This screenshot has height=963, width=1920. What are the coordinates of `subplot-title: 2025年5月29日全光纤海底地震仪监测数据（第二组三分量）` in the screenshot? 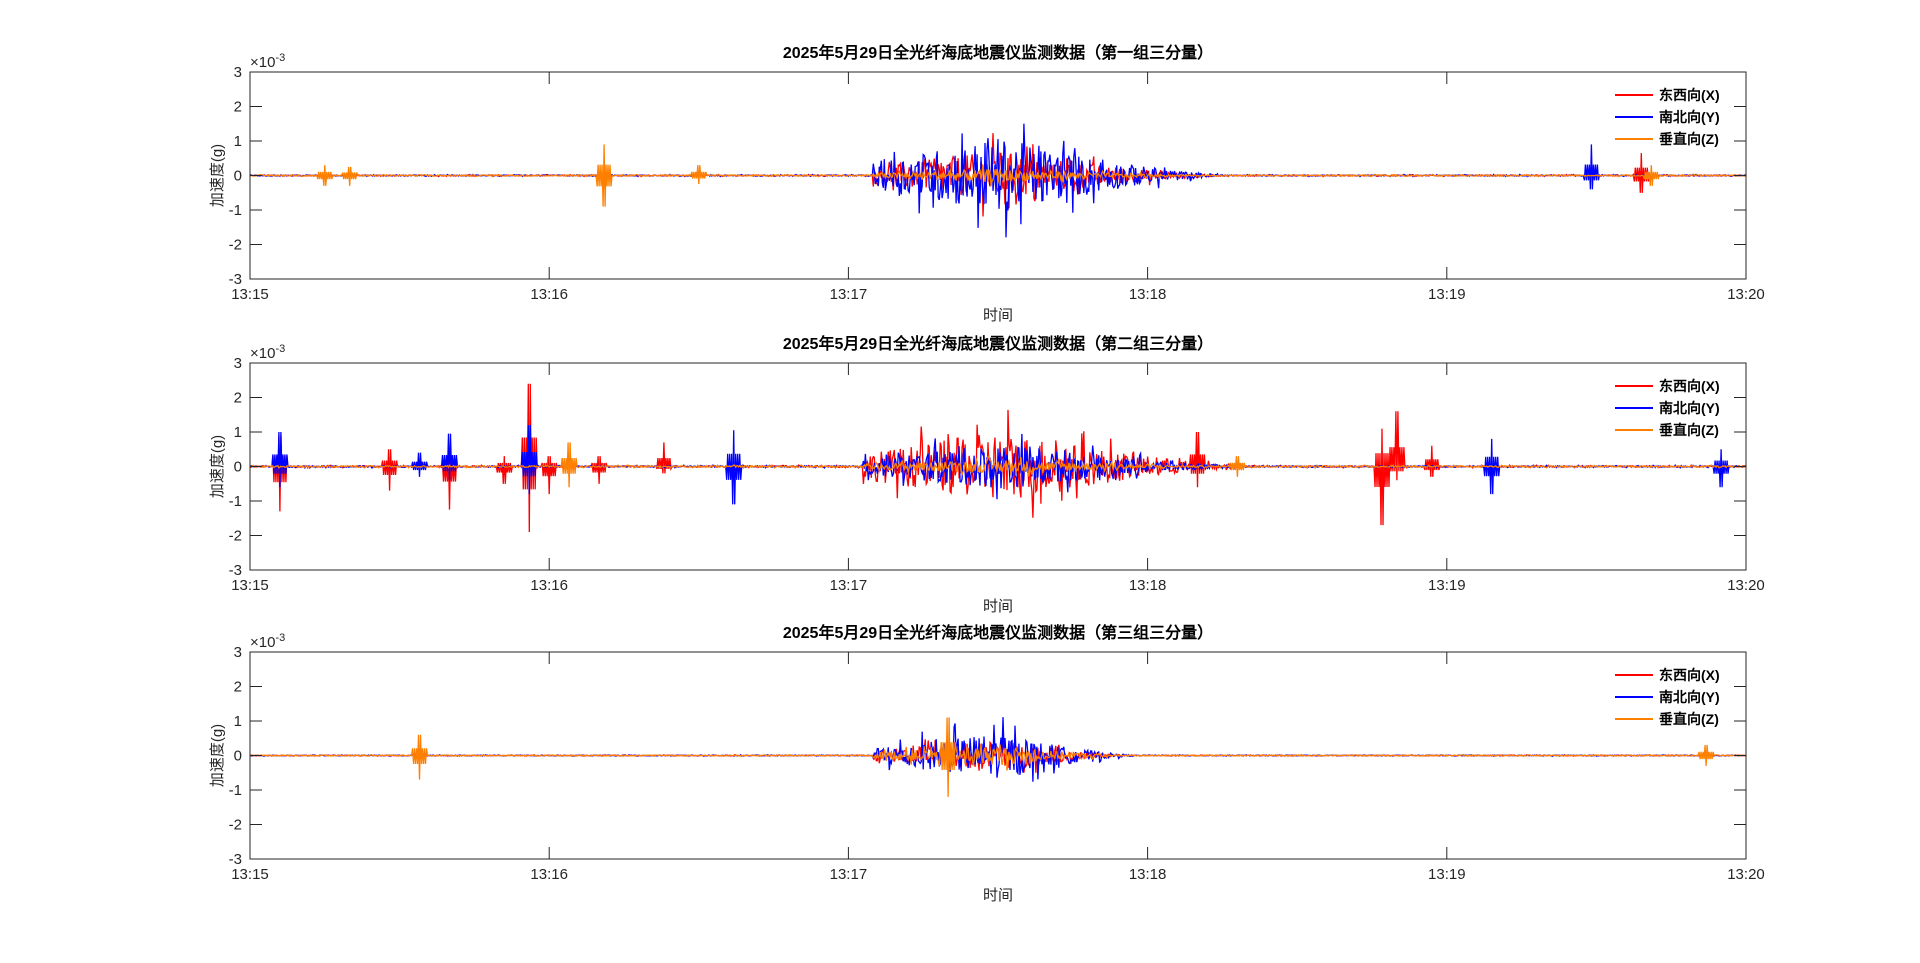 It's located at (998, 343).